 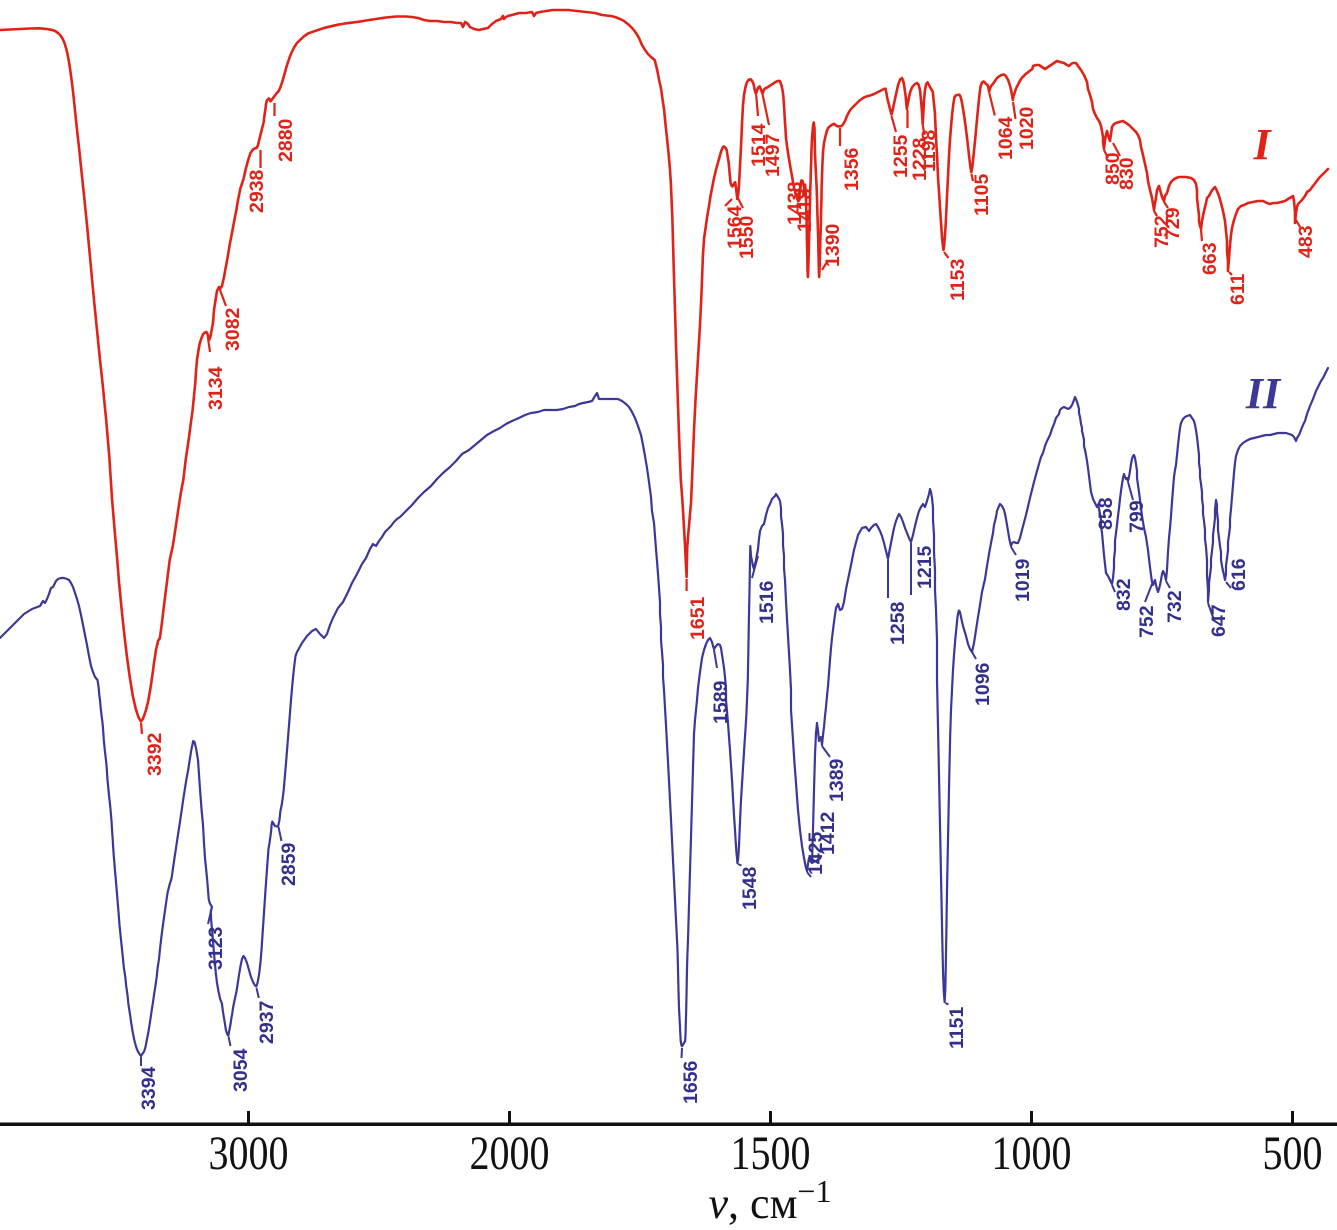 I want to click on svg-text: 832, so click(x=1124, y=594).